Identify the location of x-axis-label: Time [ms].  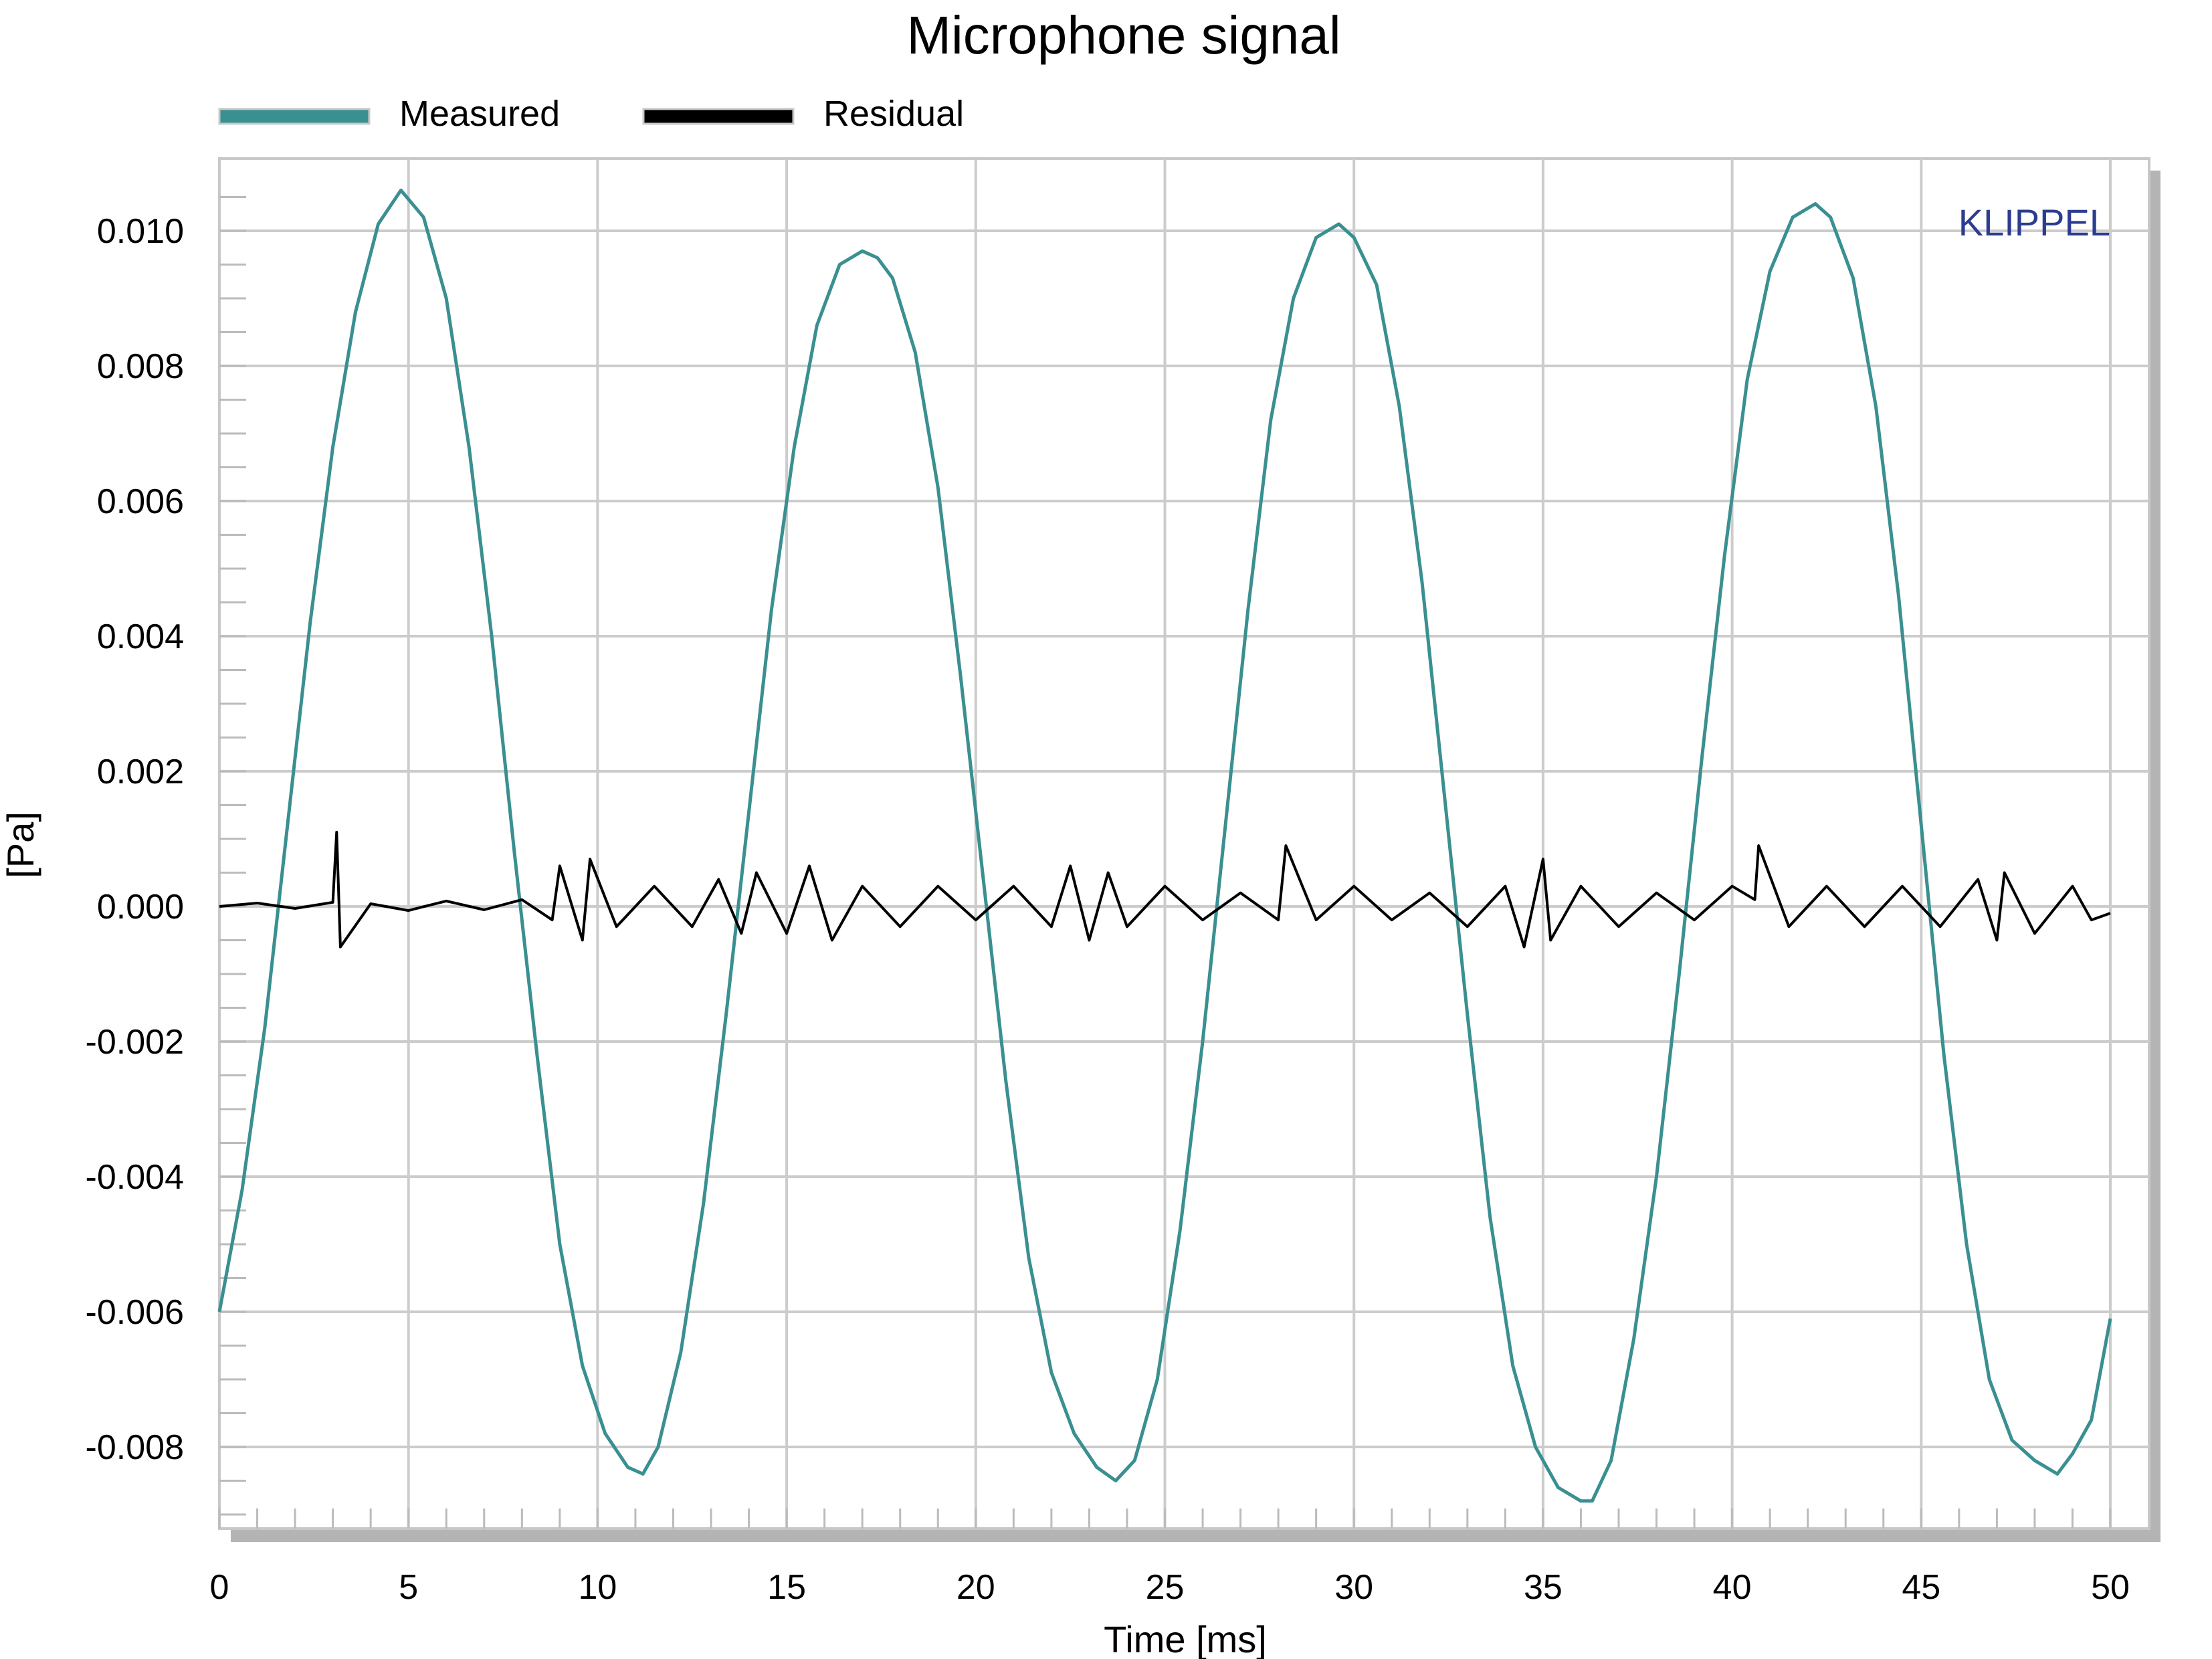
(1185, 1638).